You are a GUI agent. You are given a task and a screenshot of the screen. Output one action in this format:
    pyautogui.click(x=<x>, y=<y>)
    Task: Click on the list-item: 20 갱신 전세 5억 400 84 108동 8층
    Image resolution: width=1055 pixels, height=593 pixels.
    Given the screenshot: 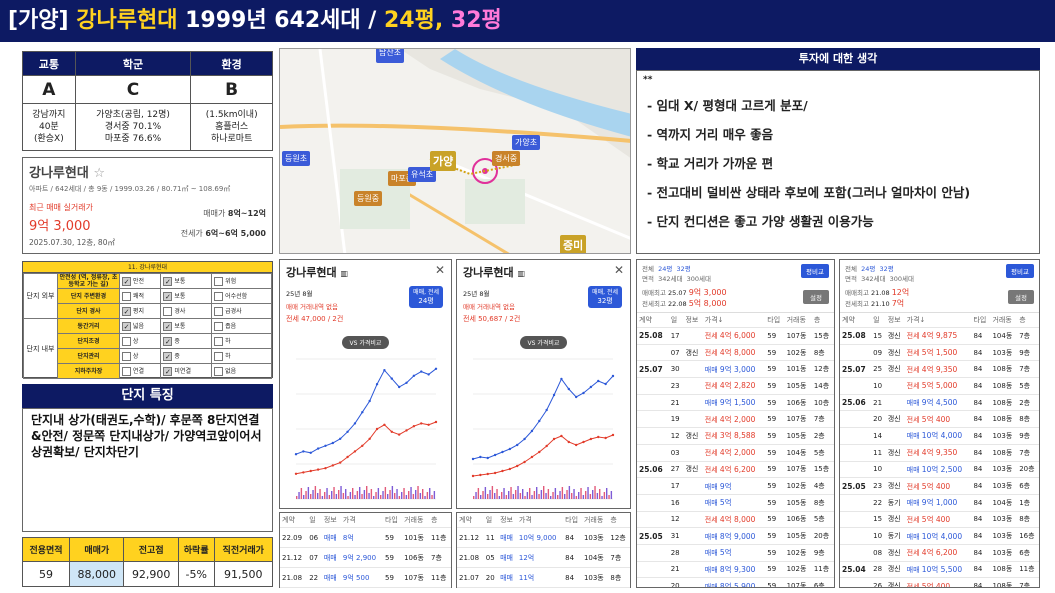 What is the action you would take?
    pyautogui.click(x=939, y=419)
    